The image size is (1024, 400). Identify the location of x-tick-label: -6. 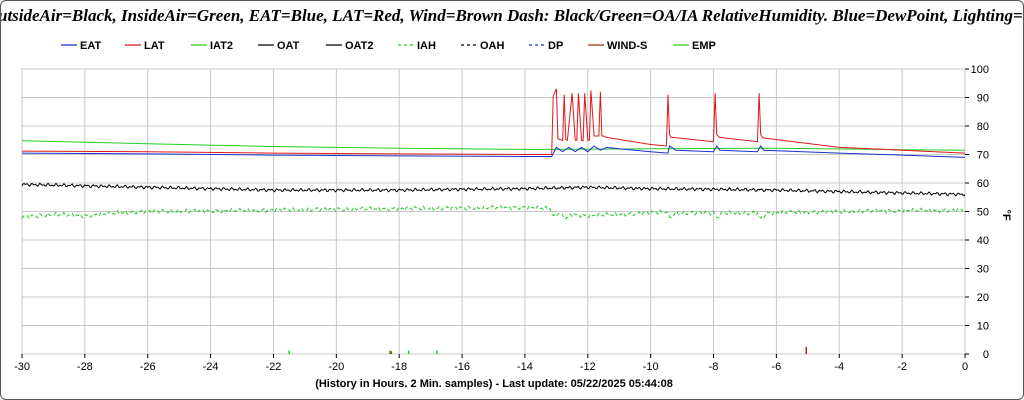
(777, 367).